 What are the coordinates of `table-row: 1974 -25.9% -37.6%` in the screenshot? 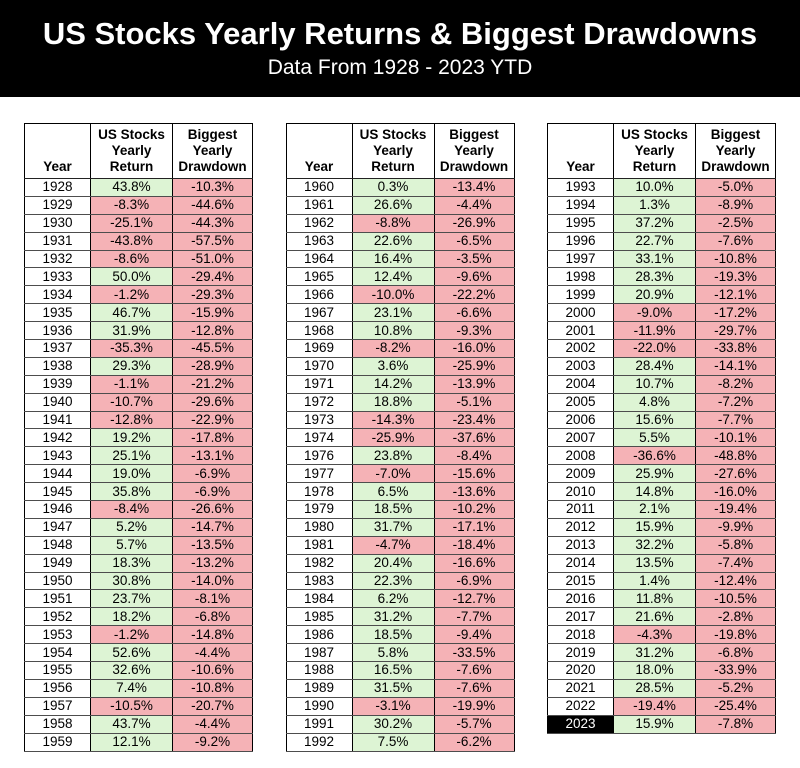 It's located at (400, 438).